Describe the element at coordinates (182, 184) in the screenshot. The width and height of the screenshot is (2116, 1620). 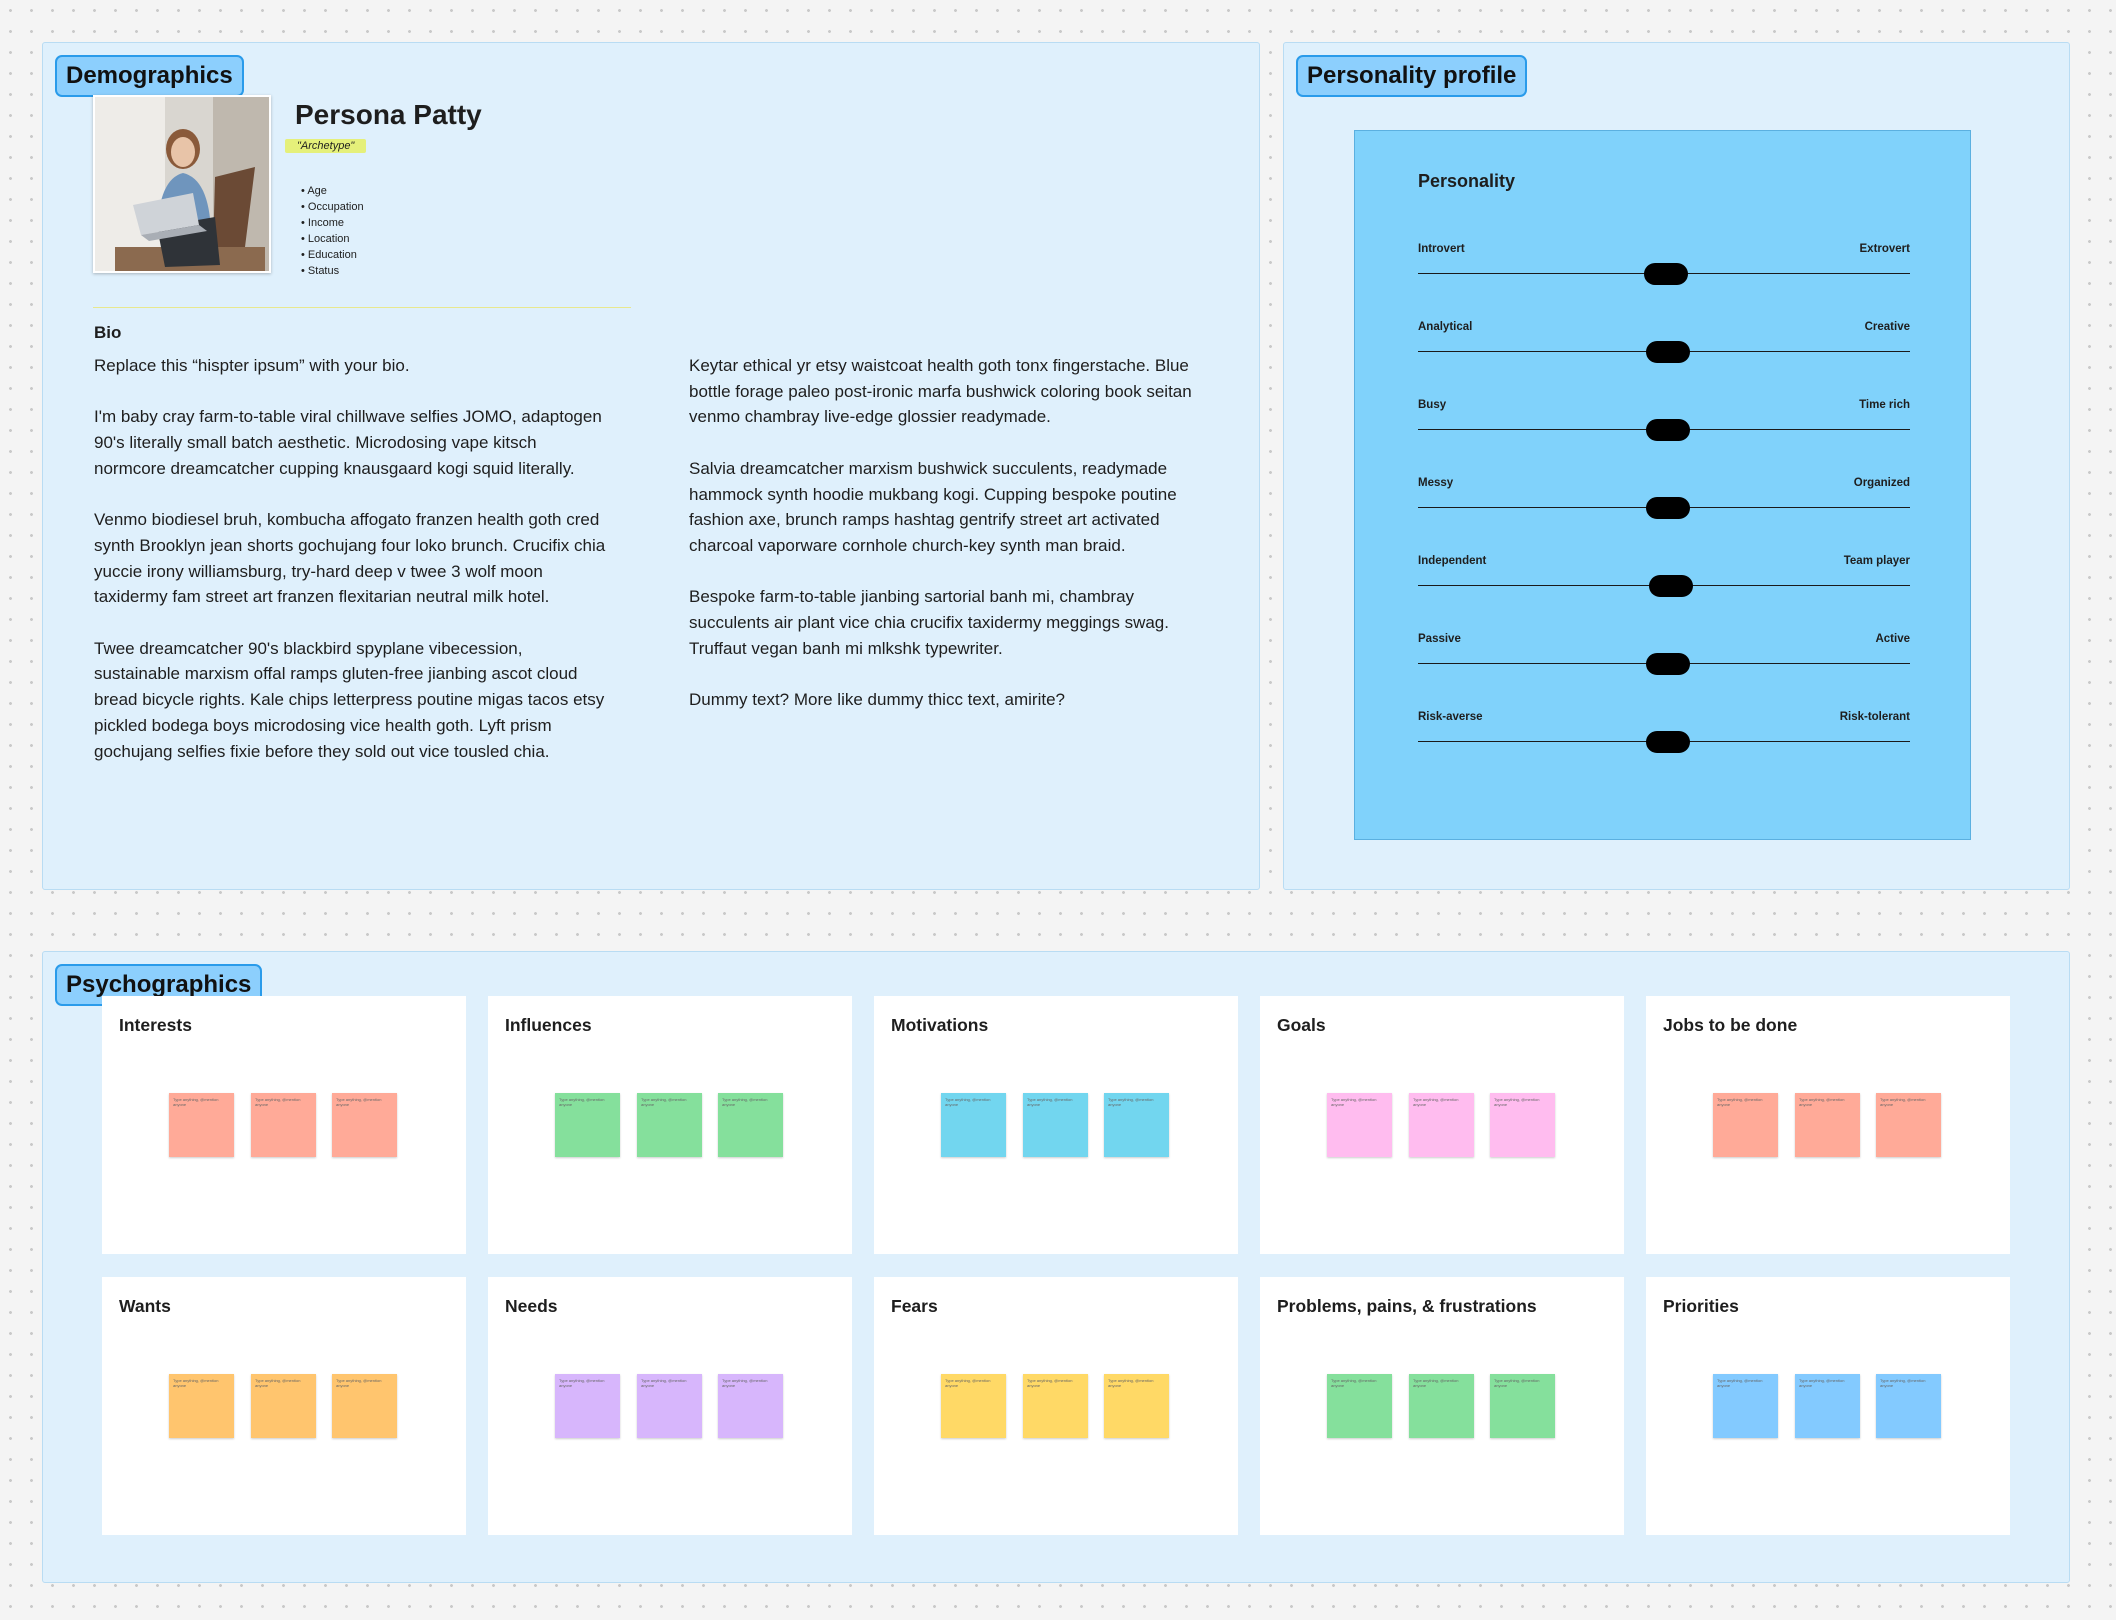
I see `persona-photo` at that location.